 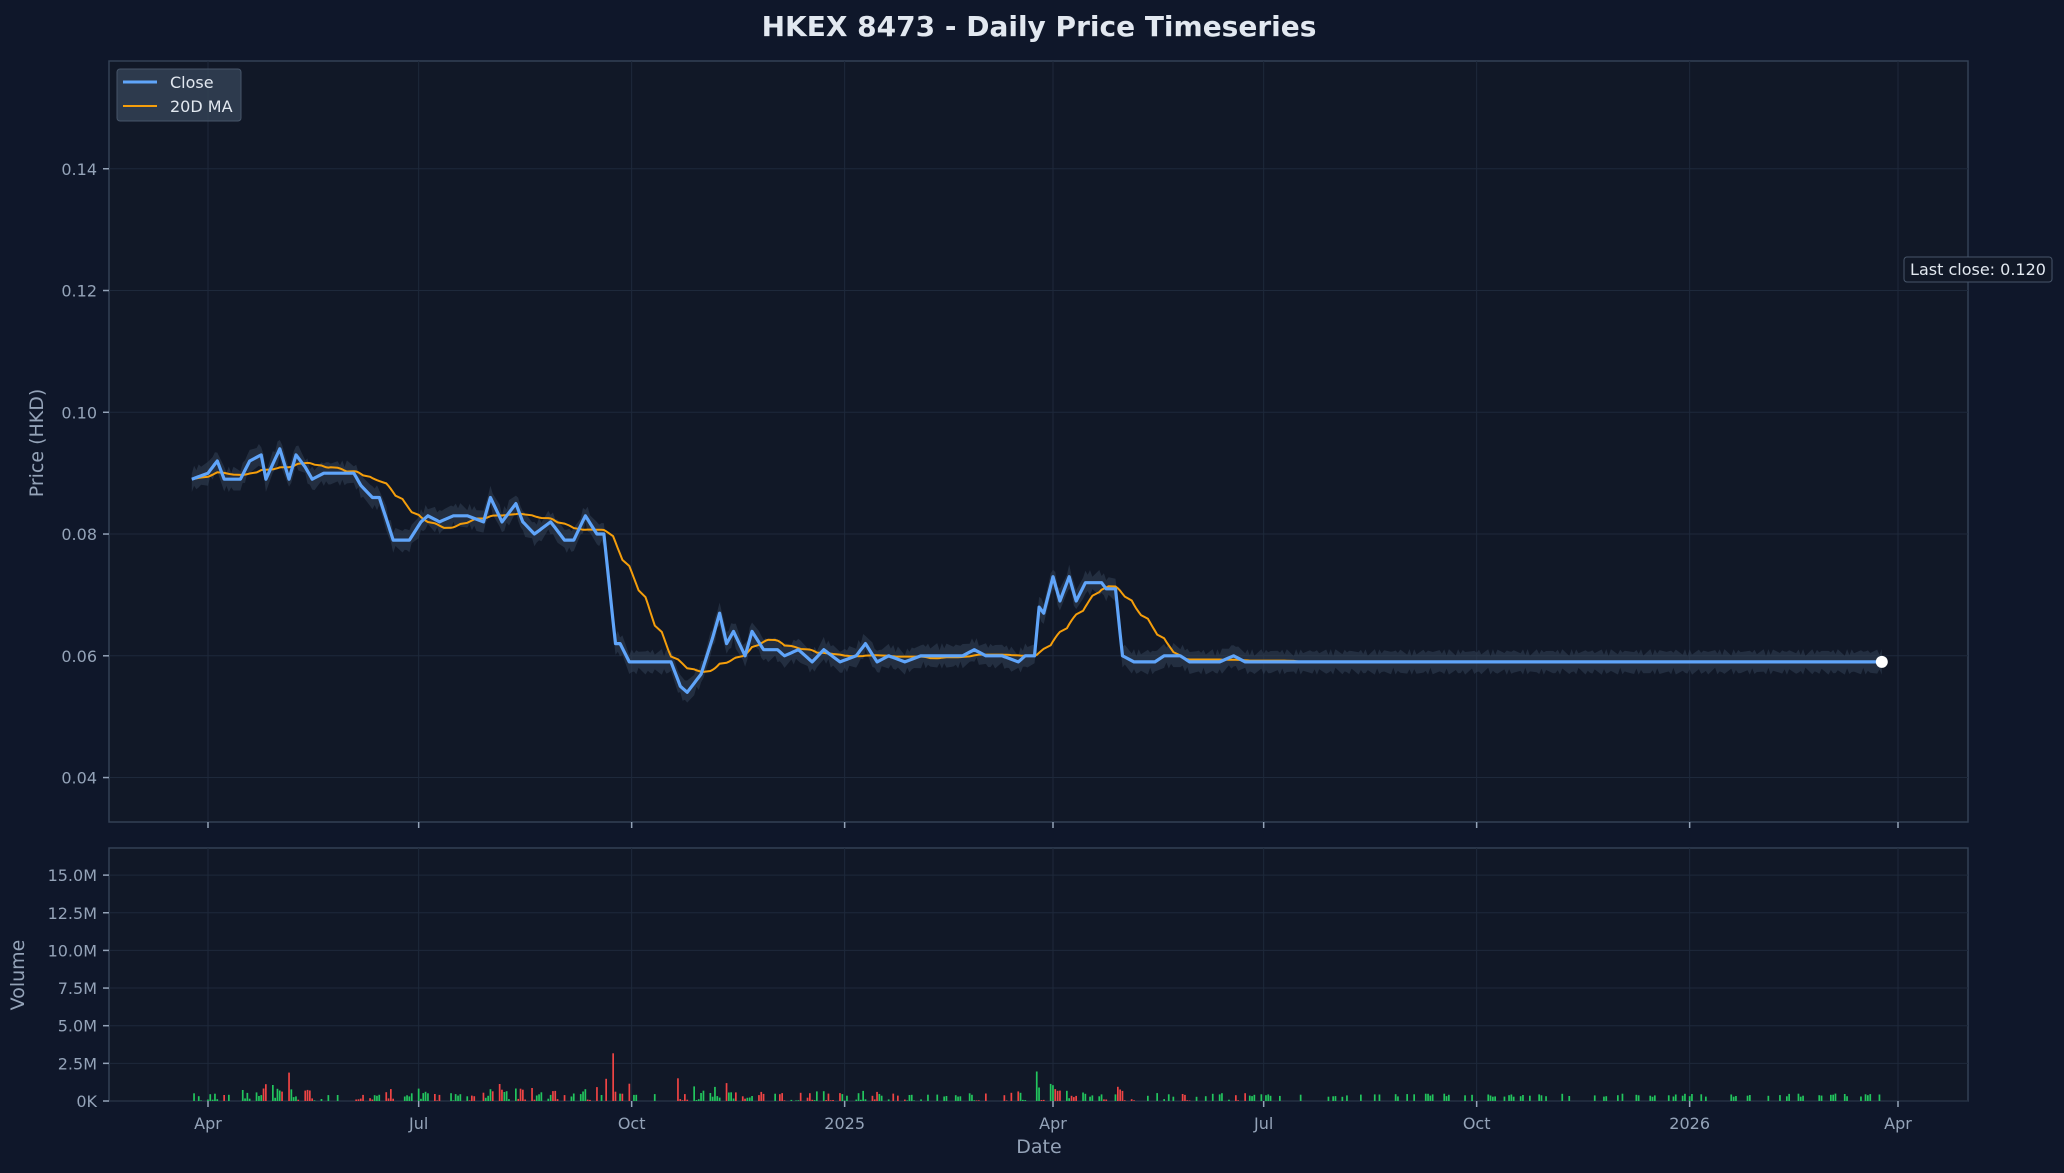 What do you see at coordinates (1039, 26) in the screenshot?
I see `chart-title: HKEX 8473 - Daily Price Timeseries` at bounding box center [1039, 26].